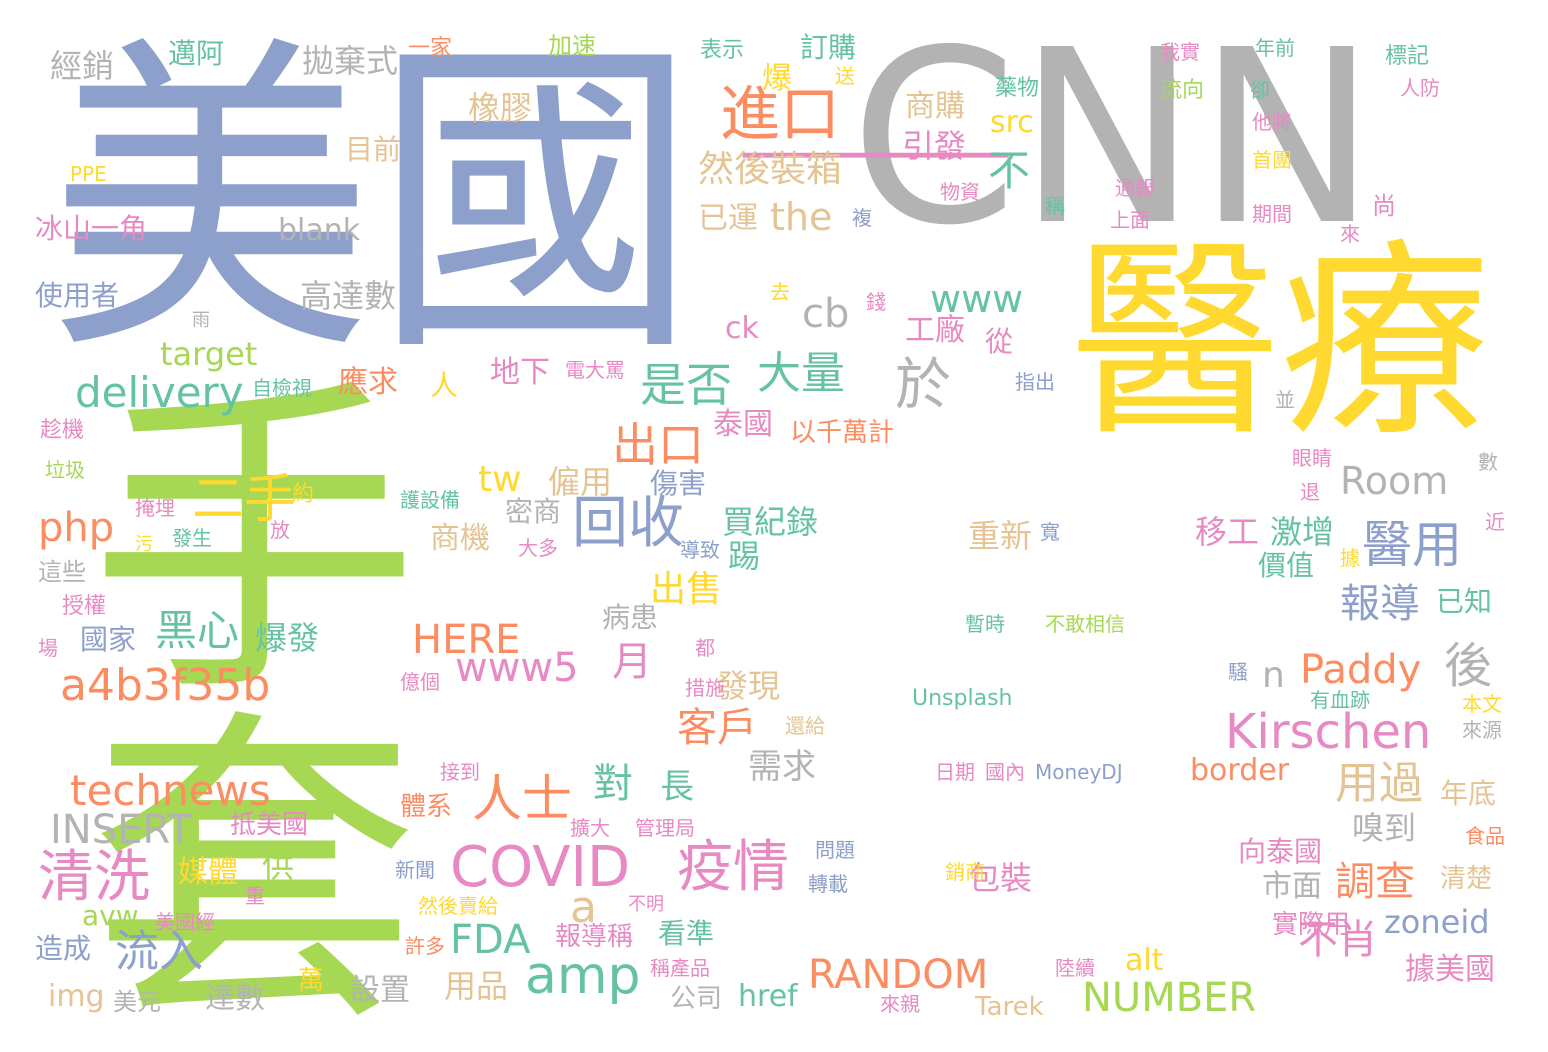  I want to click on word: 向泰國, so click(1280, 851).